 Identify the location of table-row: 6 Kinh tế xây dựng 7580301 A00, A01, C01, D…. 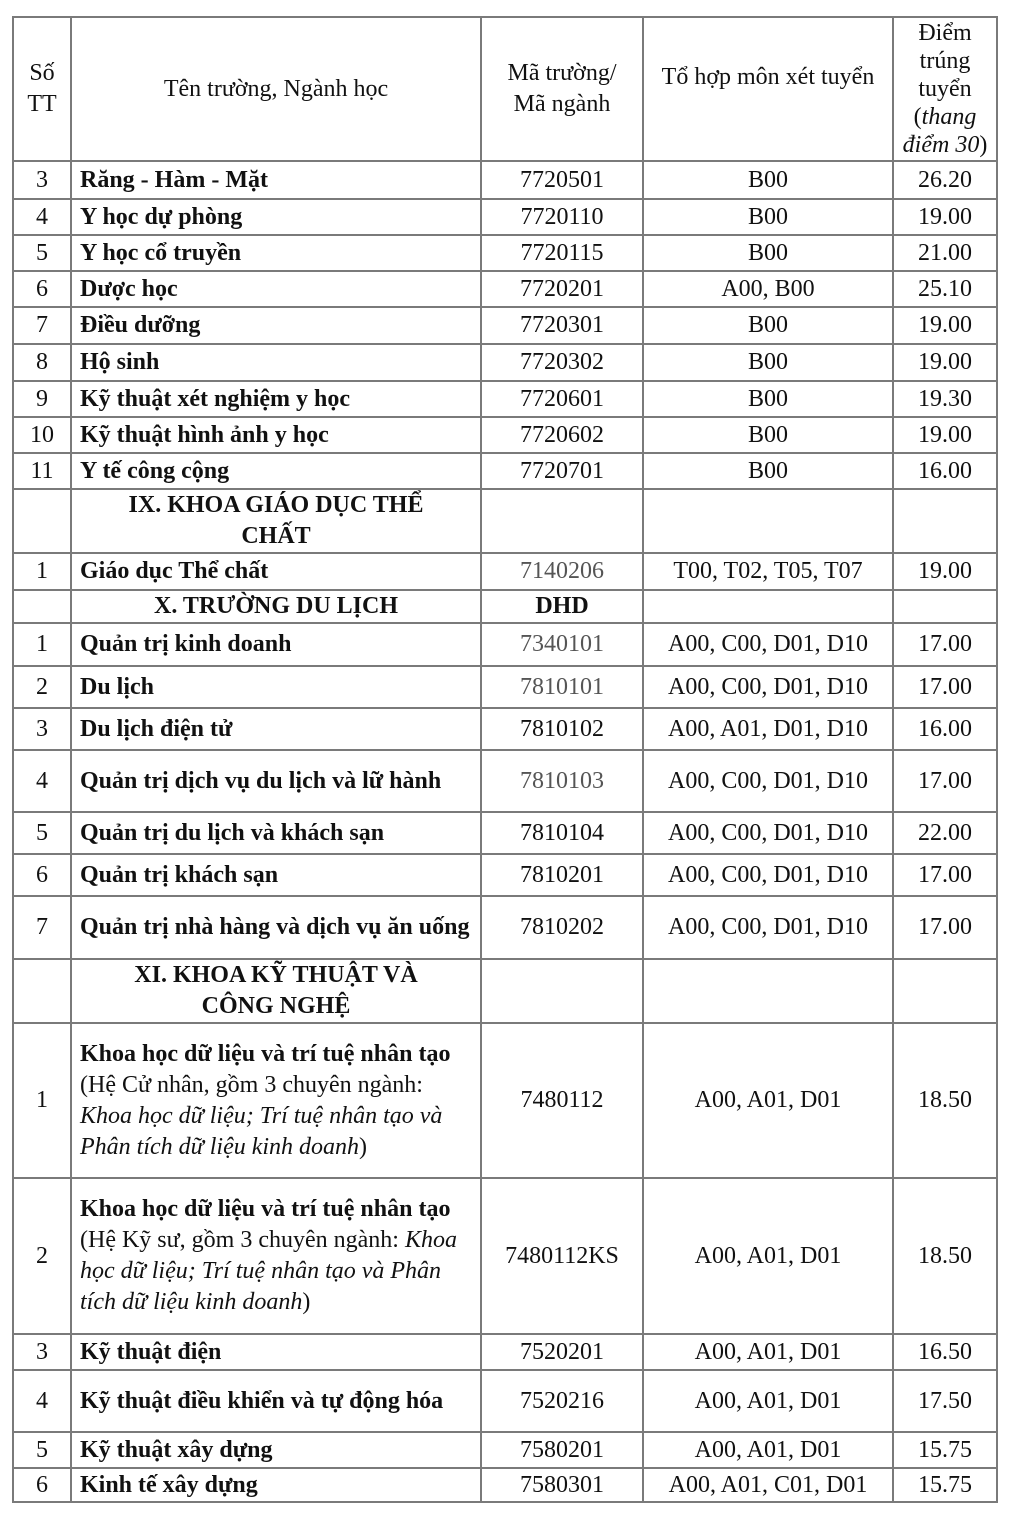
(505, 1485).